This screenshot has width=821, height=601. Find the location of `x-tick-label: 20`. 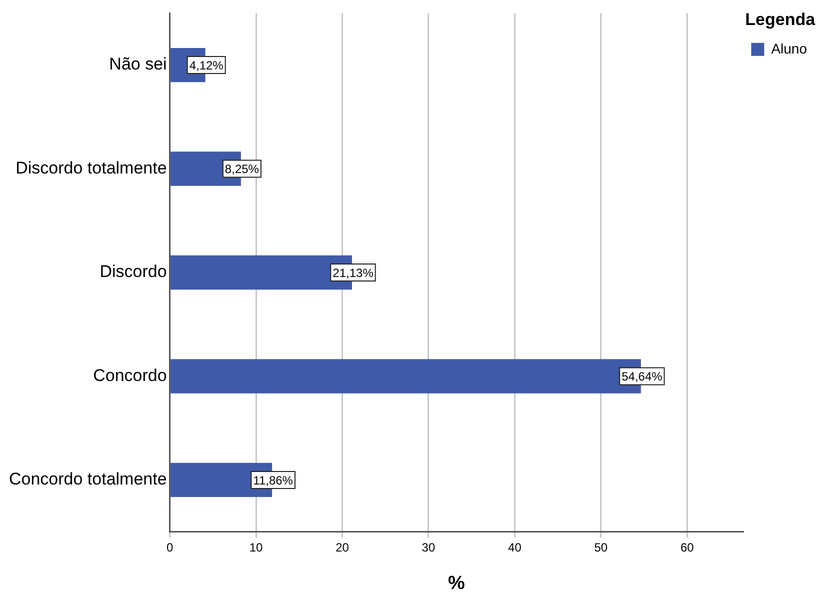

x-tick-label: 20 is located at coordinates (343, 547).